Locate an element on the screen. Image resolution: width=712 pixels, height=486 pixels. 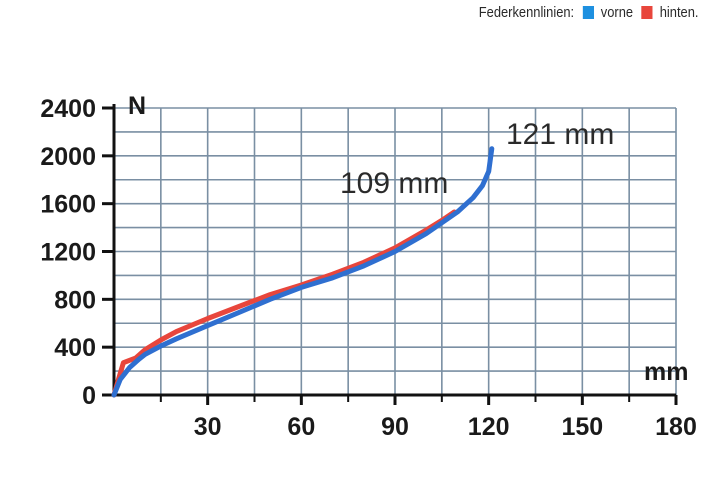
legend-title: Federkennlinien: is located at coordinates (526, 12).